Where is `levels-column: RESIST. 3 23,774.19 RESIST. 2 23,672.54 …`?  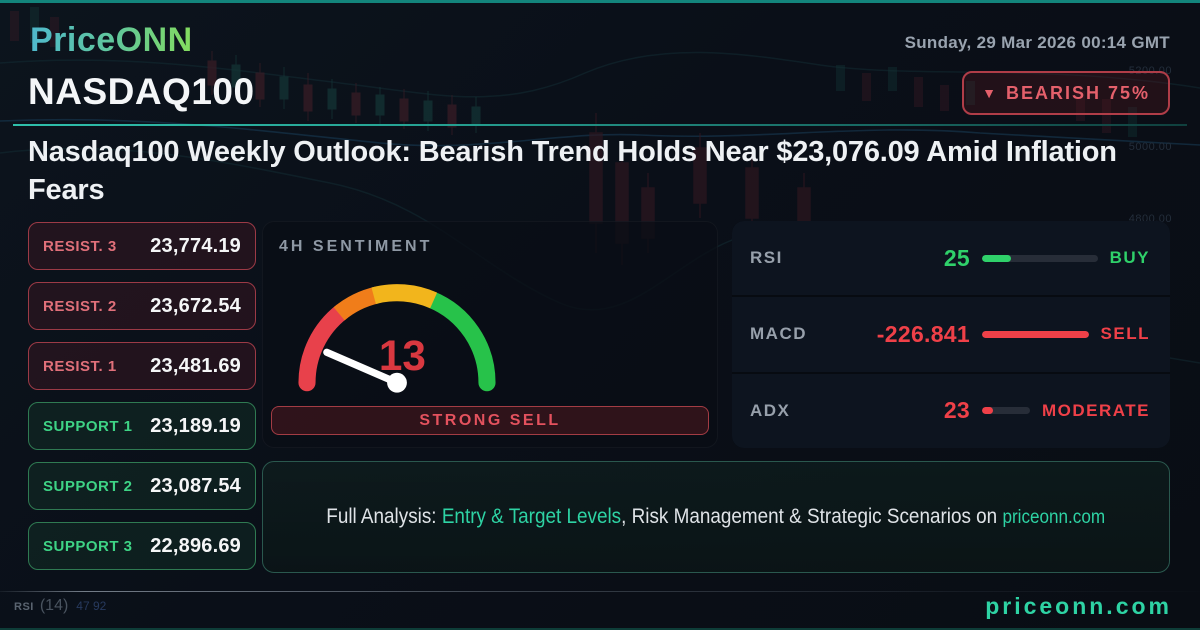 levels-column: RESIST. 3 23,774.19 RESIST. 2 23,672.54 … is located at coordinates (142, 396).